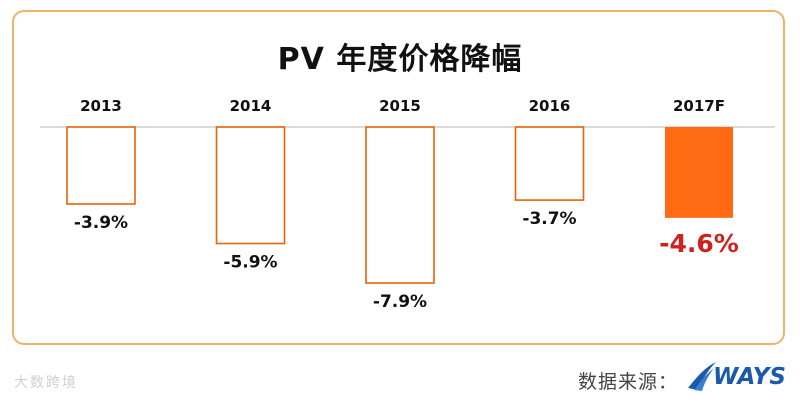 Image resolution: width=800 pixels, height=404 pixels. I want to click on category-label-2015: 2015, so click(400, 106).